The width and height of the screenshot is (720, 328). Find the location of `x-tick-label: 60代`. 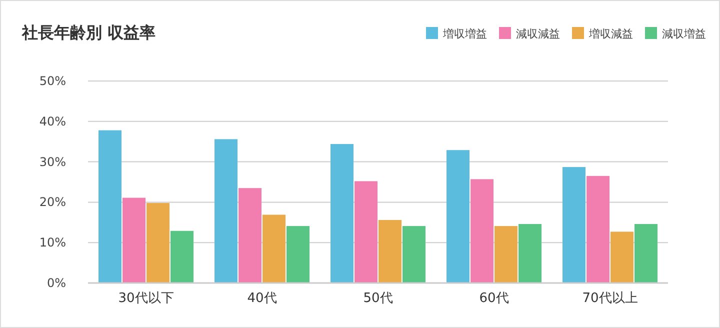

x-tick-label: 60代 is located at coordinates (494, 298).